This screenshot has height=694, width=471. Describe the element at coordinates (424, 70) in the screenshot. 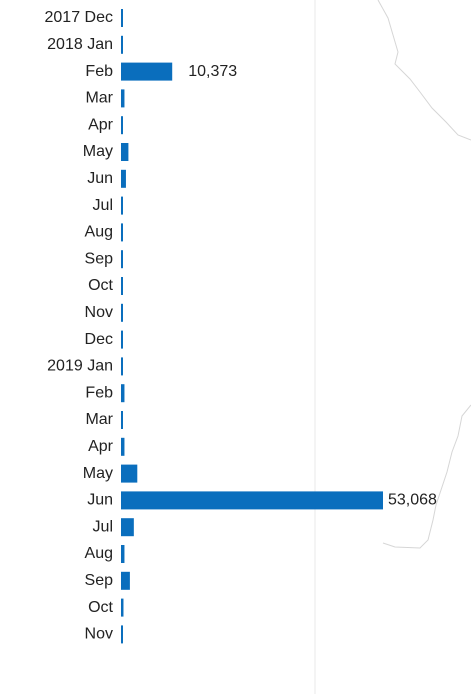

I see `map-border-top` at that location.